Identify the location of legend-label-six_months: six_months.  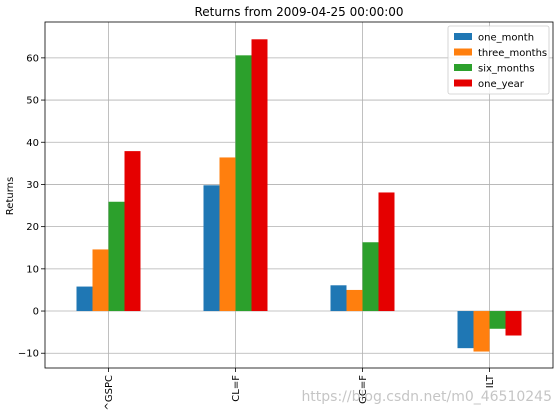
(506, 69).